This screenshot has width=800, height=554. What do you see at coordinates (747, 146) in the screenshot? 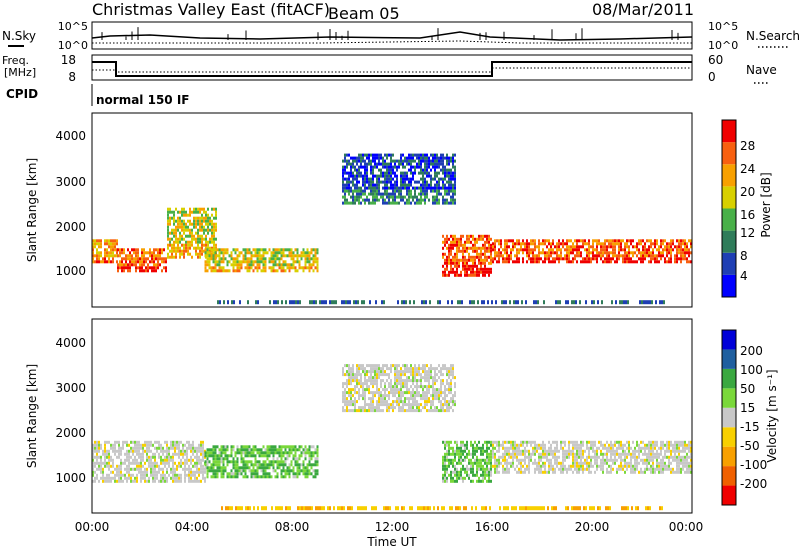
I see `power-cb-tick-28: 28` at bounding box center [747, 146].